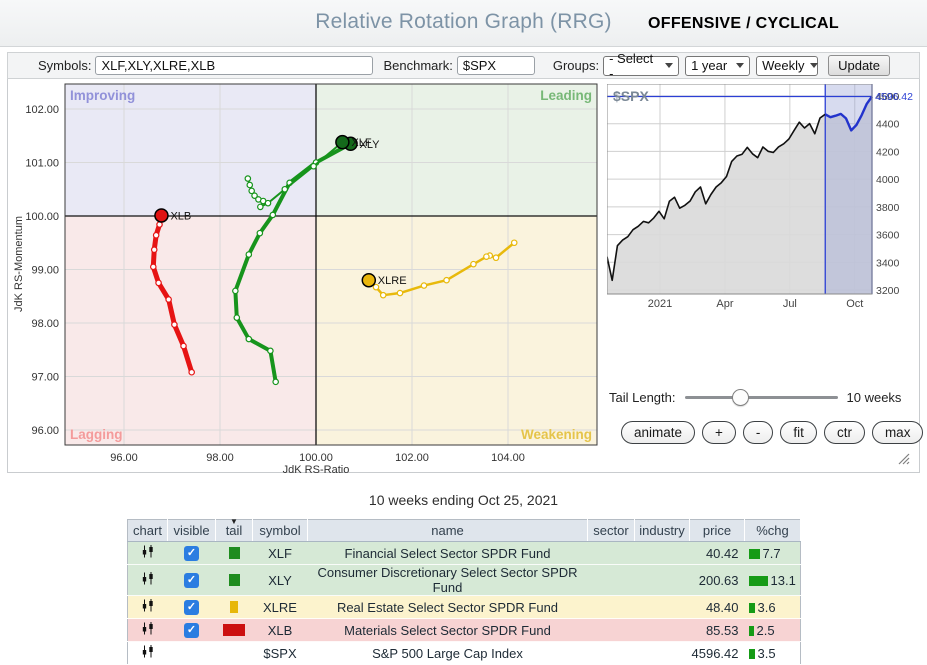 This screenshot has width=927, height=665. Describe the element at coordinates (848, 113) in the screenshot. I see `price-line-highlighted` at that location.